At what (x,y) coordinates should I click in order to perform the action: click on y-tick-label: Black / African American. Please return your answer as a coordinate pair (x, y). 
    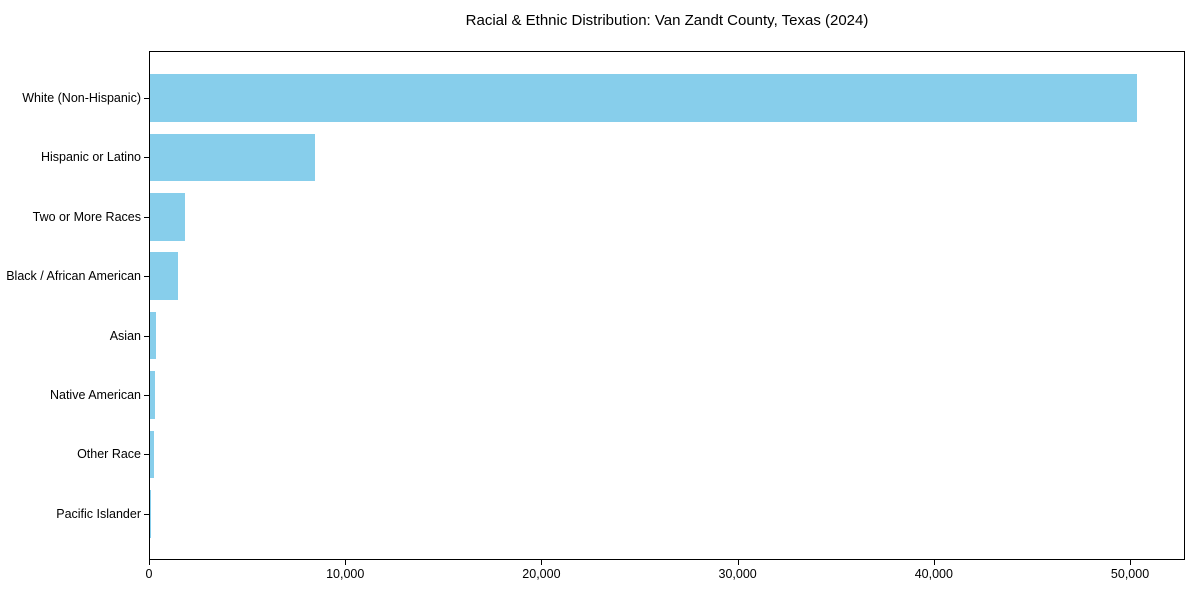
    Looking at the image, I should click on (73, 276).